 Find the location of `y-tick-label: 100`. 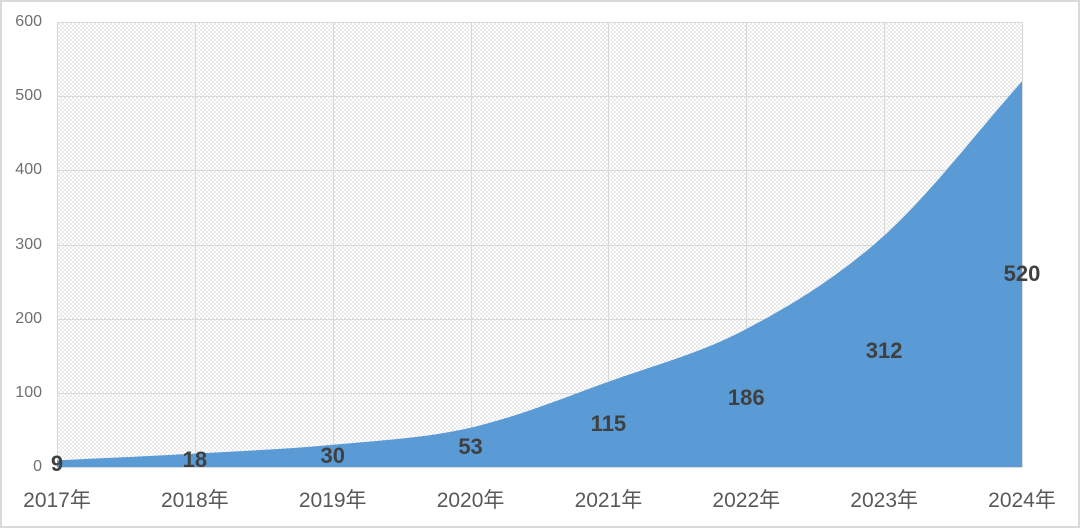

y-tick-label: 100 is located at coordinates (28, 392).